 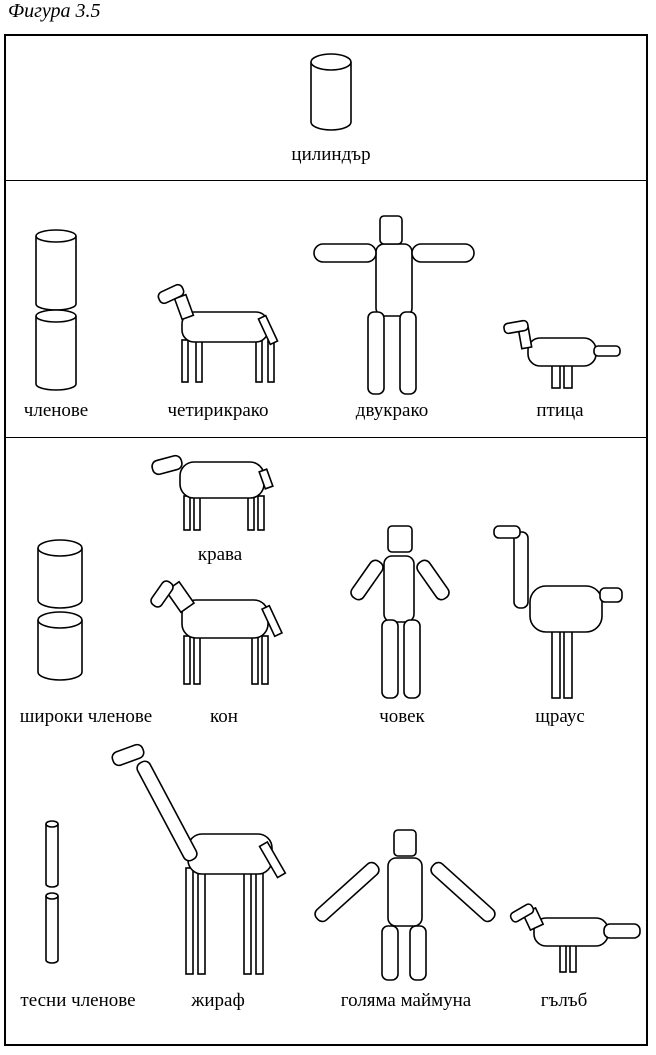 I want to click on label-wide-members: широки членове, so click(x=86, y=716).